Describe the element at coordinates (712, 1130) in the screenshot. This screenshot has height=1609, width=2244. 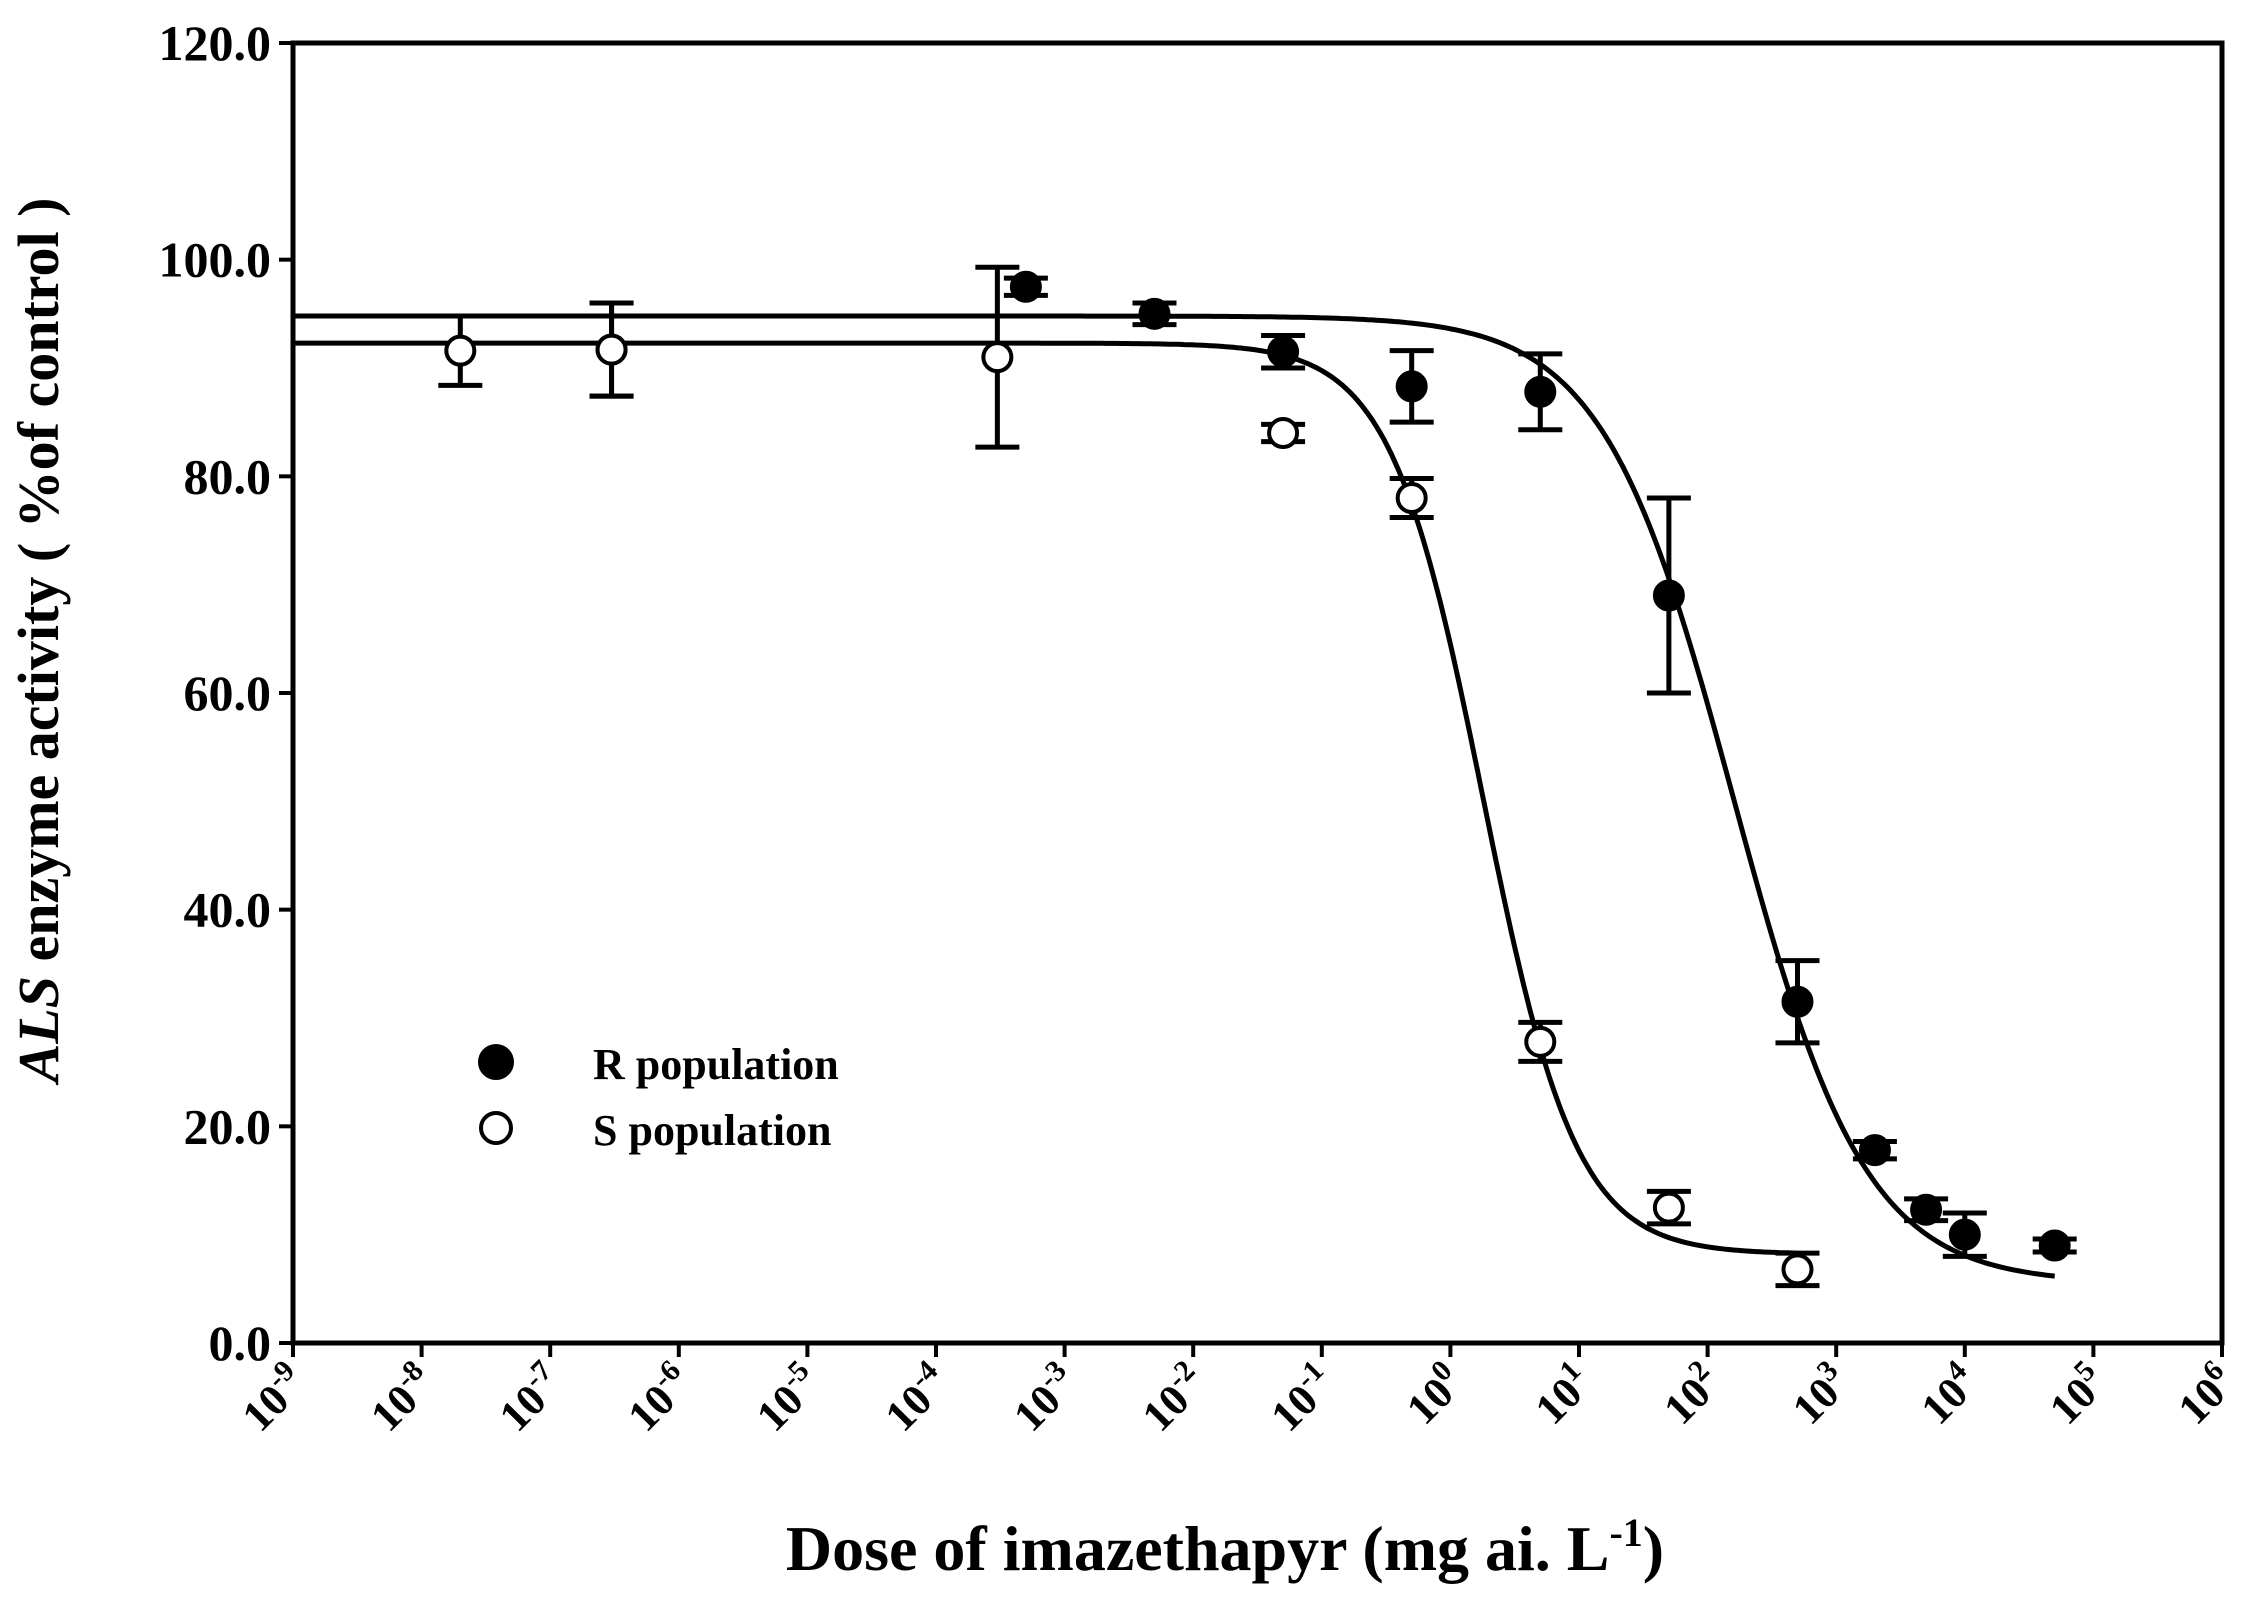
I see `legend-label-s-population: S population` at that location.